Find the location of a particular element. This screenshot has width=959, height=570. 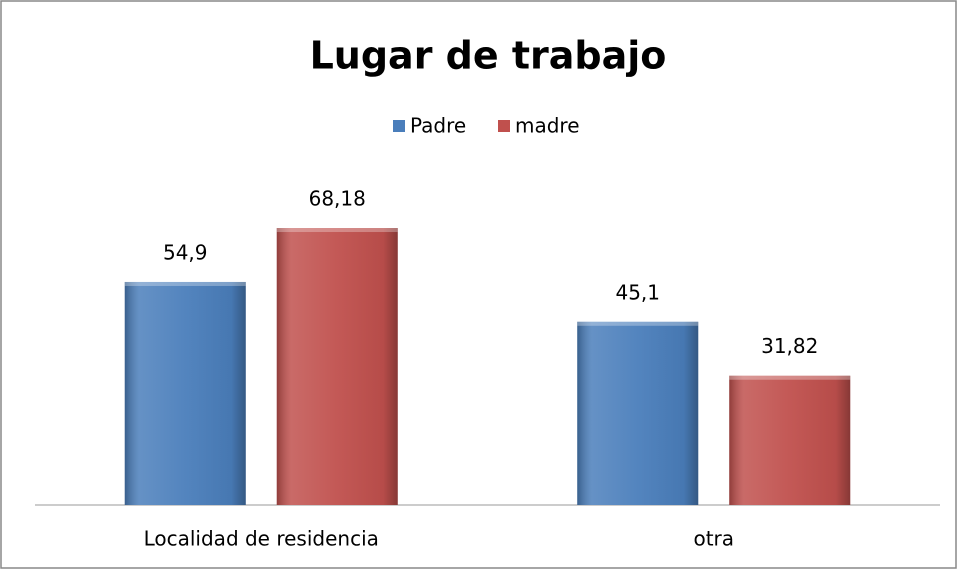

legend-label: madre is located at coordinates (547, 126).